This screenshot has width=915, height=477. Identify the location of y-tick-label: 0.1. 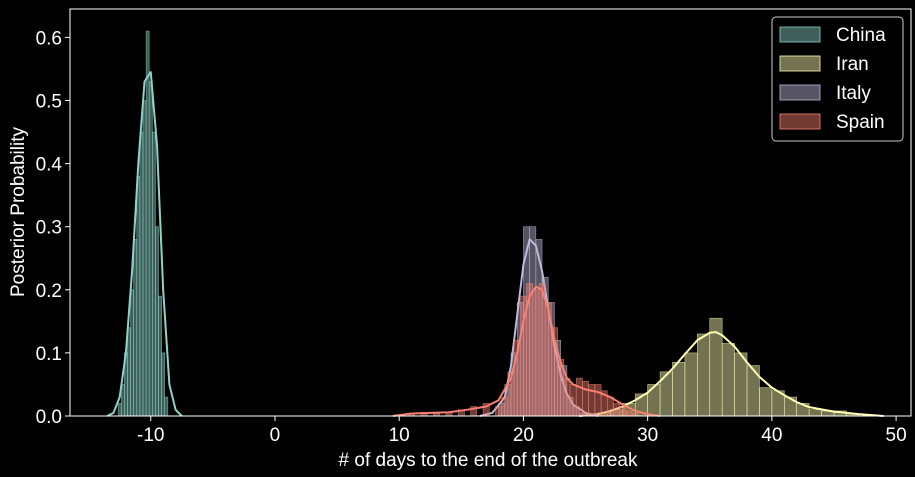
(49, 354).